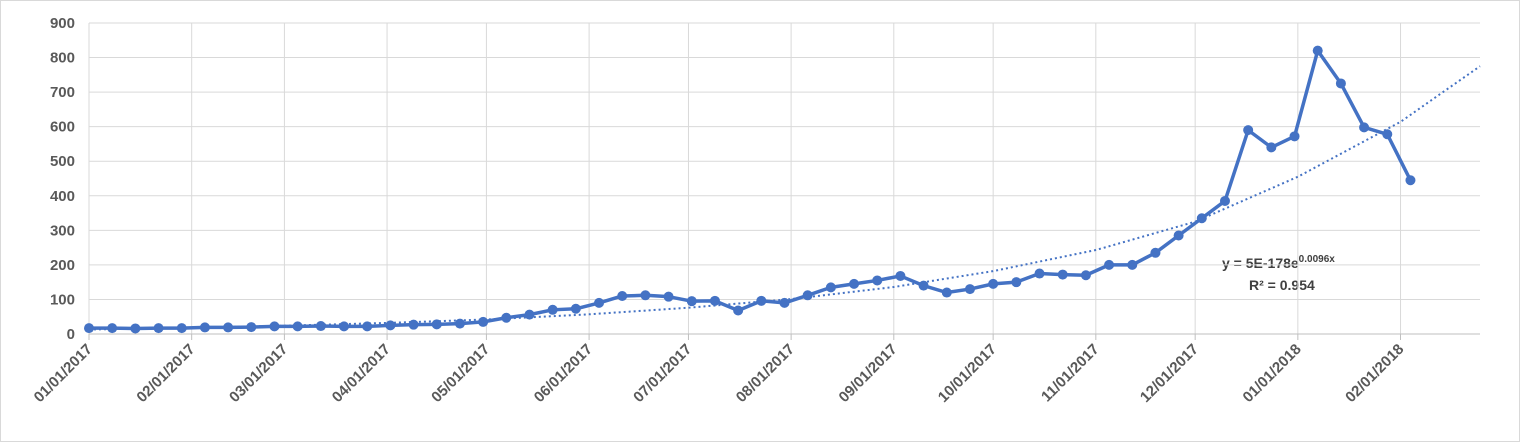 Image resolution: width=1520 pixels, height=442 pixels. Describe the element at coordinates (62, 161) in the screenshot. I see `y-tick-label: 500` at that location.